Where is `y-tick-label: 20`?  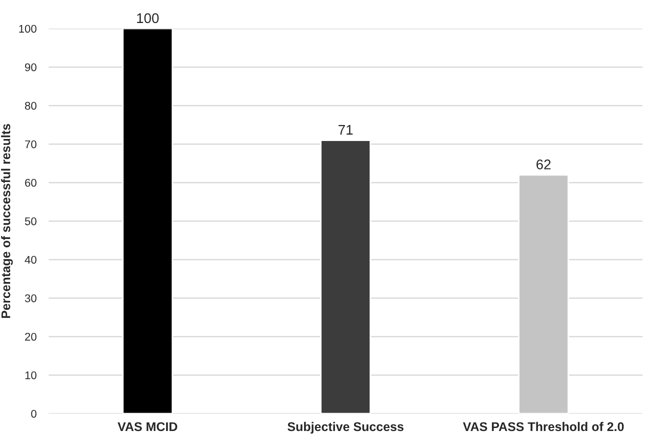 y-tick-label: 20 is located at coordinates (30, 336).